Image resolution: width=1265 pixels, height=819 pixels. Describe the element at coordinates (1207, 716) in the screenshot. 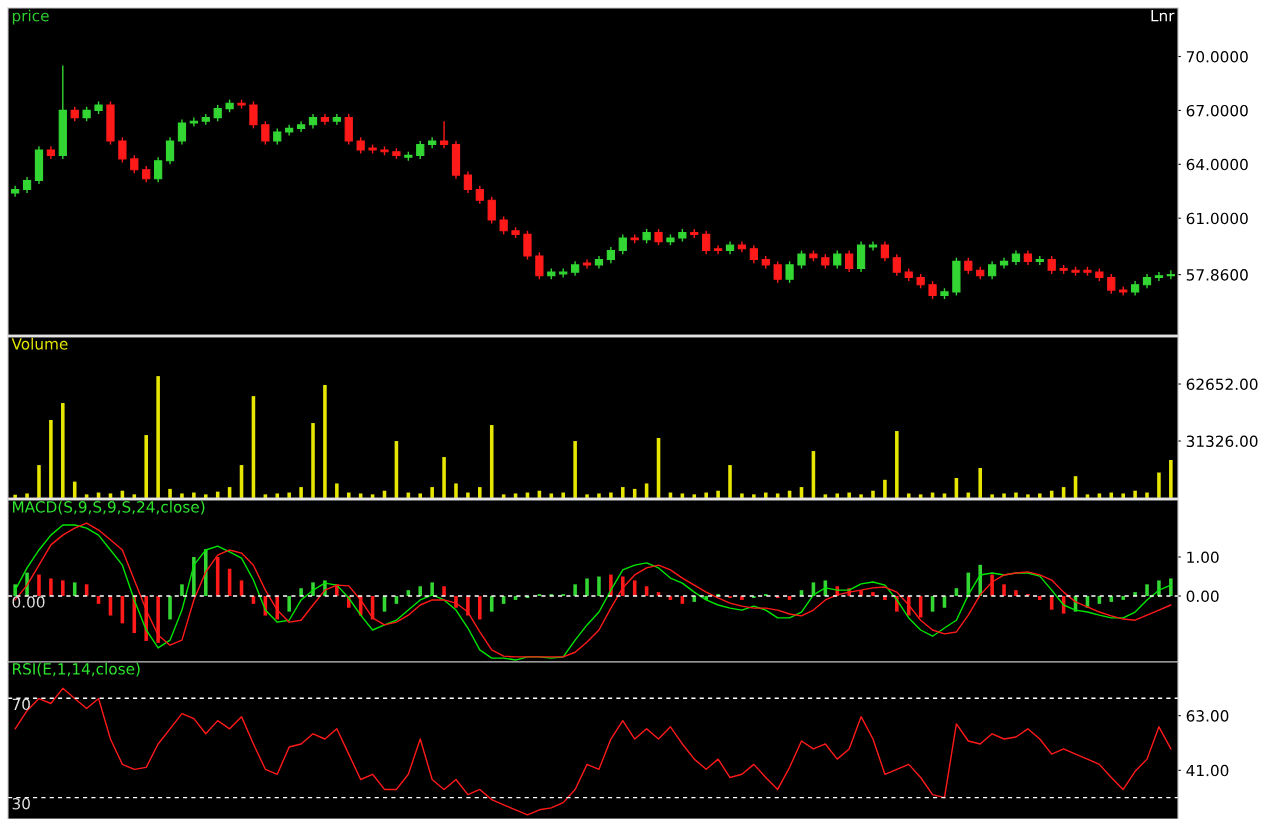

I see `y-tick-label: 63.00` at that location.